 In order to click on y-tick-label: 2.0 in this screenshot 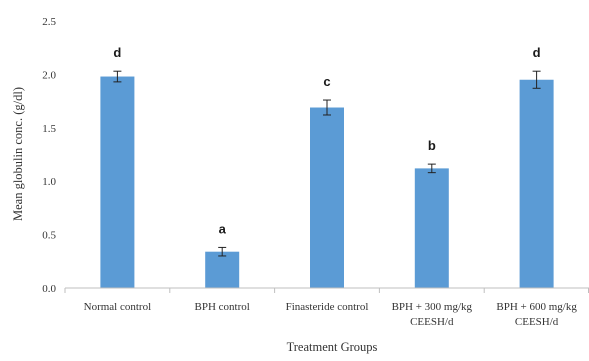, I will do `click(49, 75)`.